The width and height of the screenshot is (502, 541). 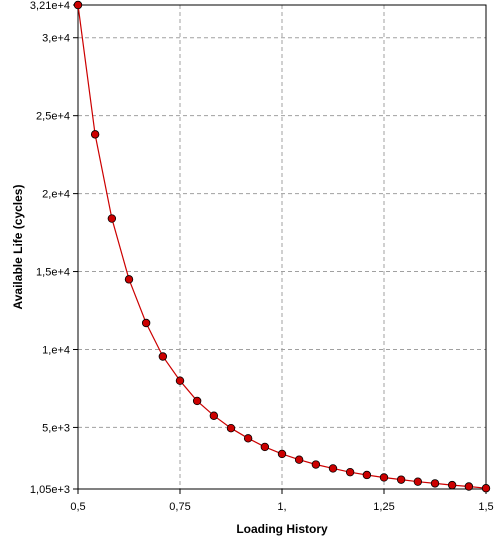 What do you see at coordinates (56, 350) in the screenshot?
I see `y-tick-label: 1,e+4` at bounding box center [56, 350].